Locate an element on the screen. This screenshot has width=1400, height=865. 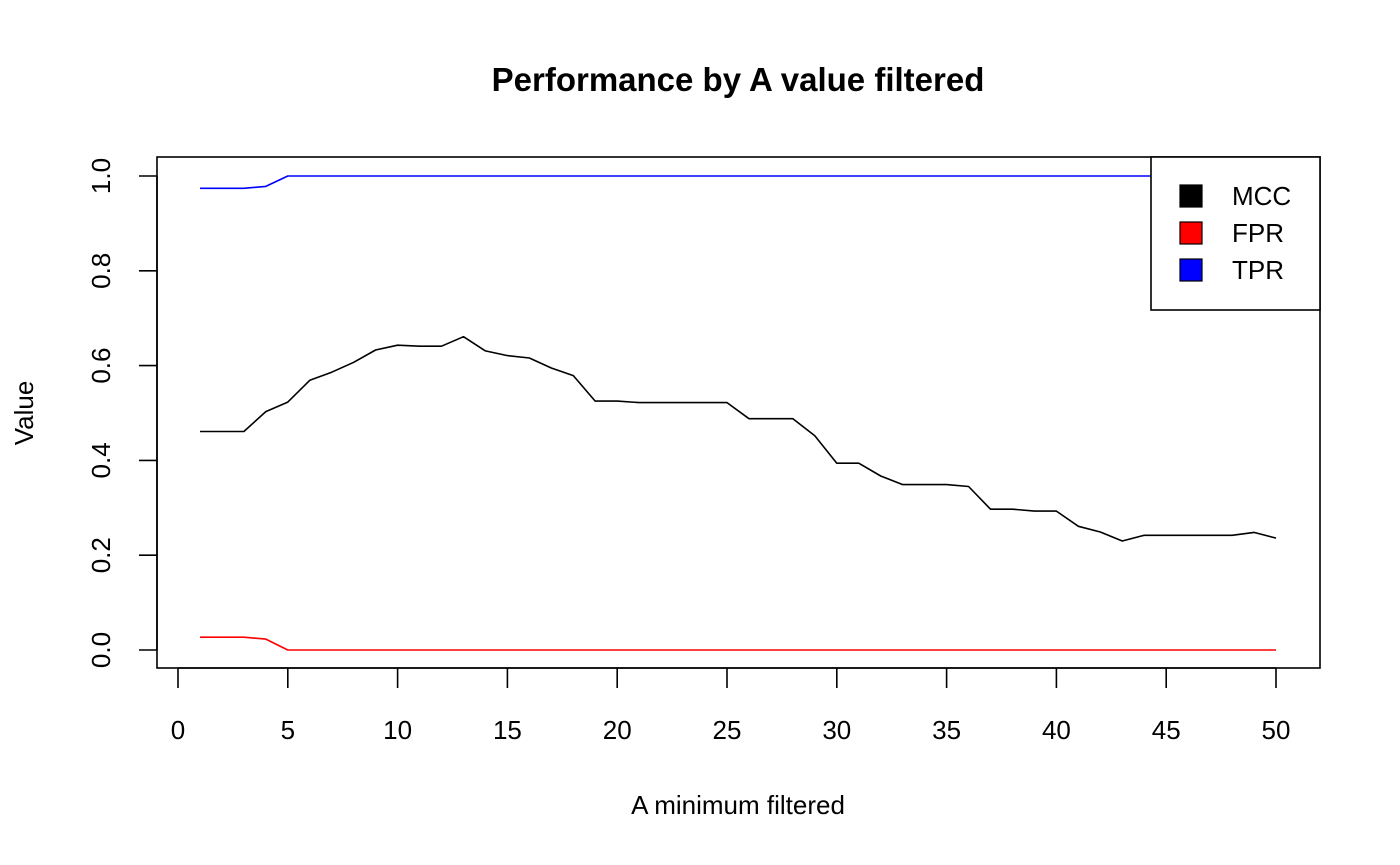
y-axis: 0.0 0.2 0.4 0.6 0.8 1.0 is located at coordinates (122, 413).